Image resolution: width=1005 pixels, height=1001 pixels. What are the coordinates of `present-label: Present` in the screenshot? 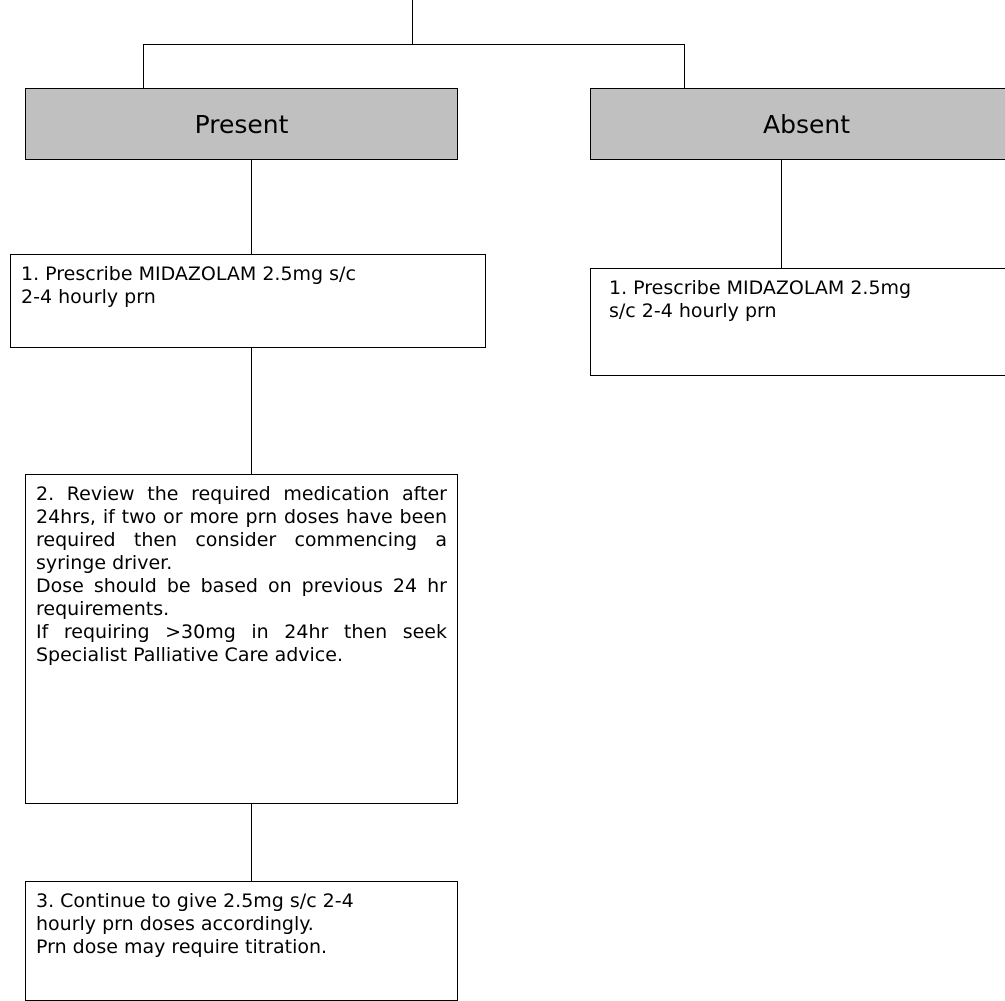 It's located at (241, 124).